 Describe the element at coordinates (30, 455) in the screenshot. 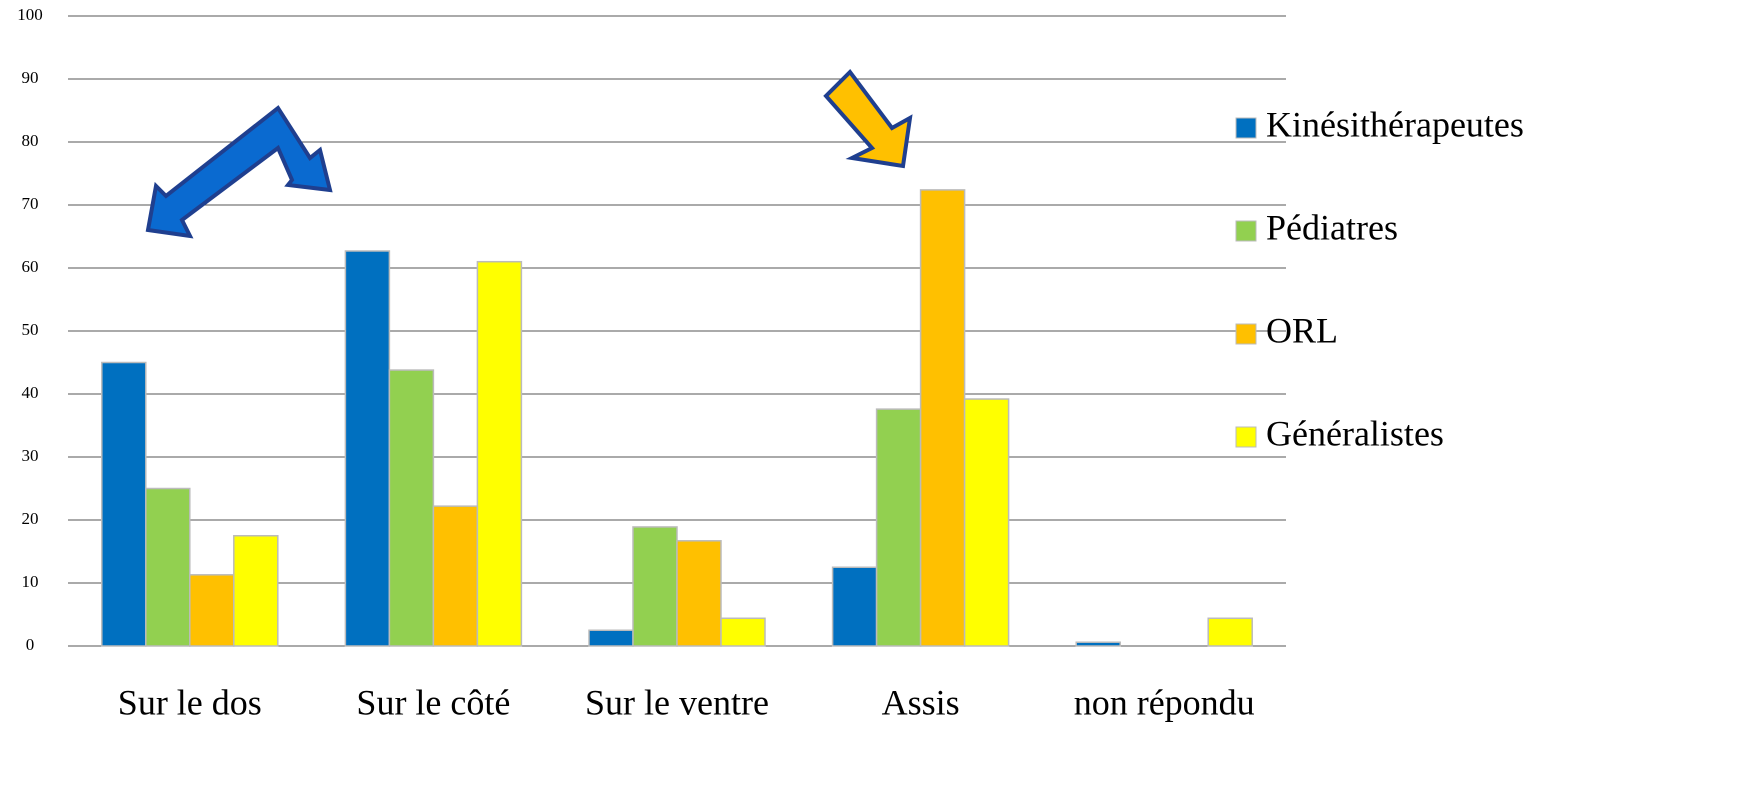

I see `y-tick-label: 30` at that location.